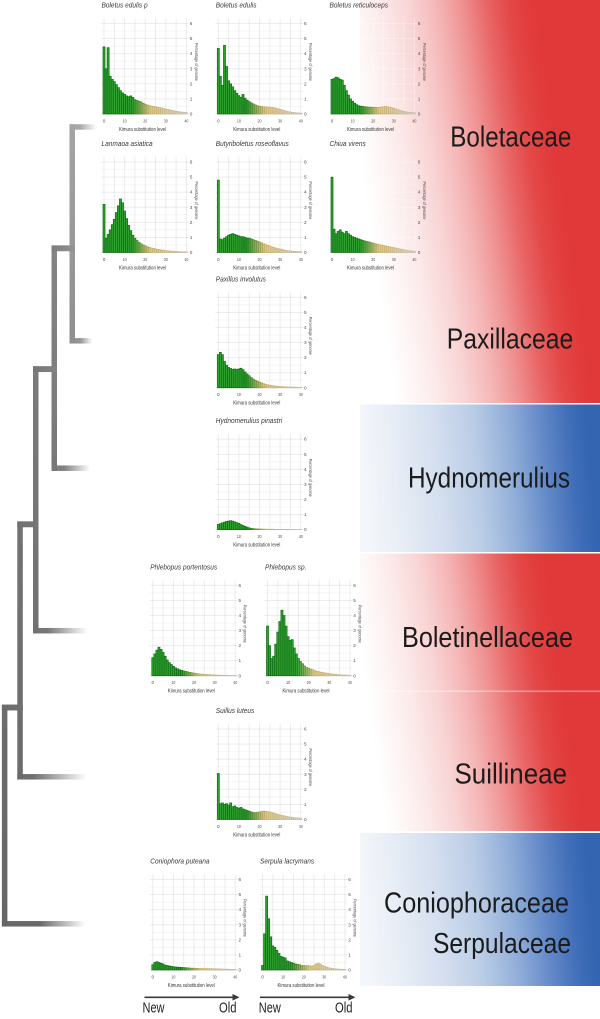 The image size is (600, 1019). Describe the element at coordinates (236, 6) in the screenshot. I see `svg-text: Boletus edulis` at that location.